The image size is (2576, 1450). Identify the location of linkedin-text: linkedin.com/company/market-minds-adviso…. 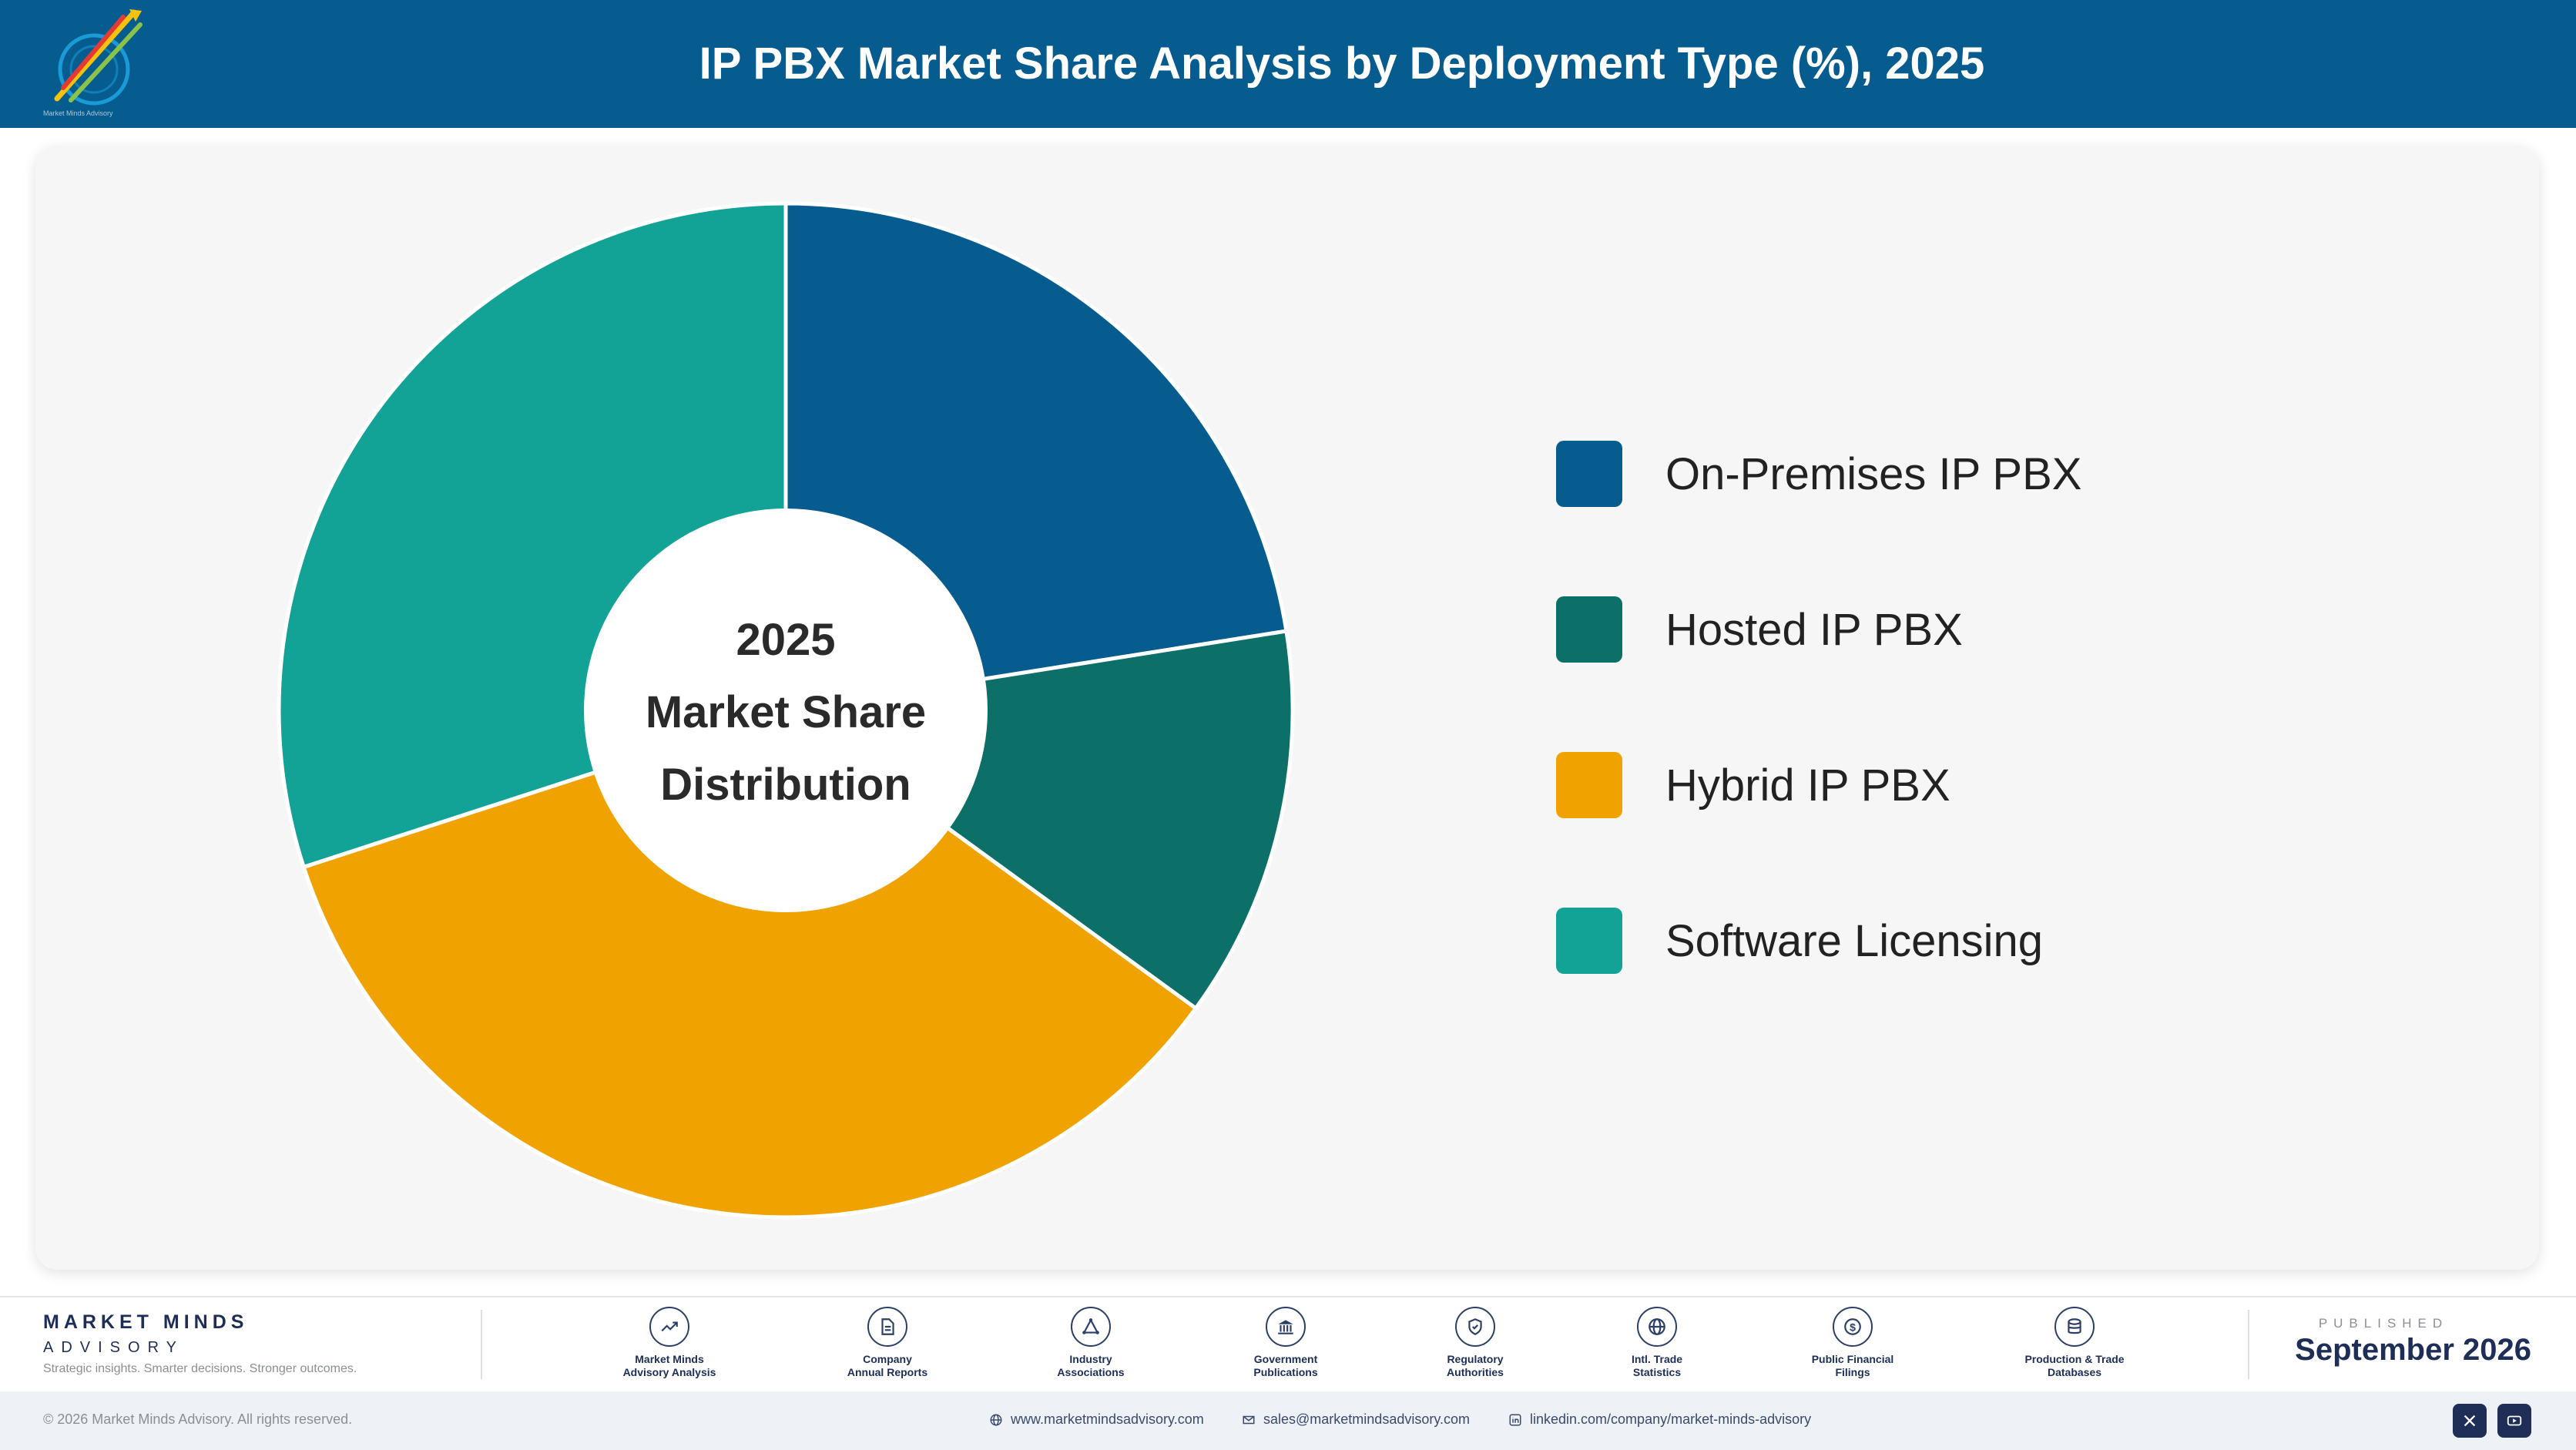
(1671, 1419).